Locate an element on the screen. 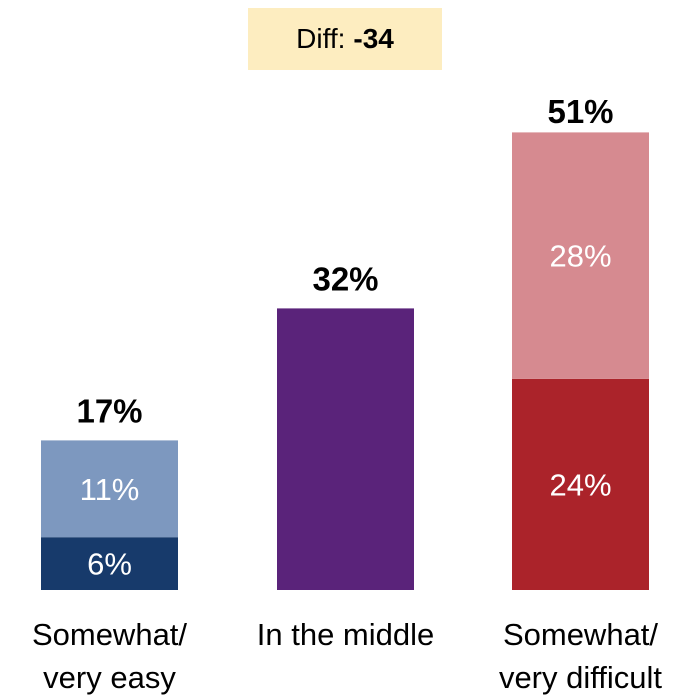 The image size is (684, 696). diff-value: -34 is located at coordinates (373, 38).